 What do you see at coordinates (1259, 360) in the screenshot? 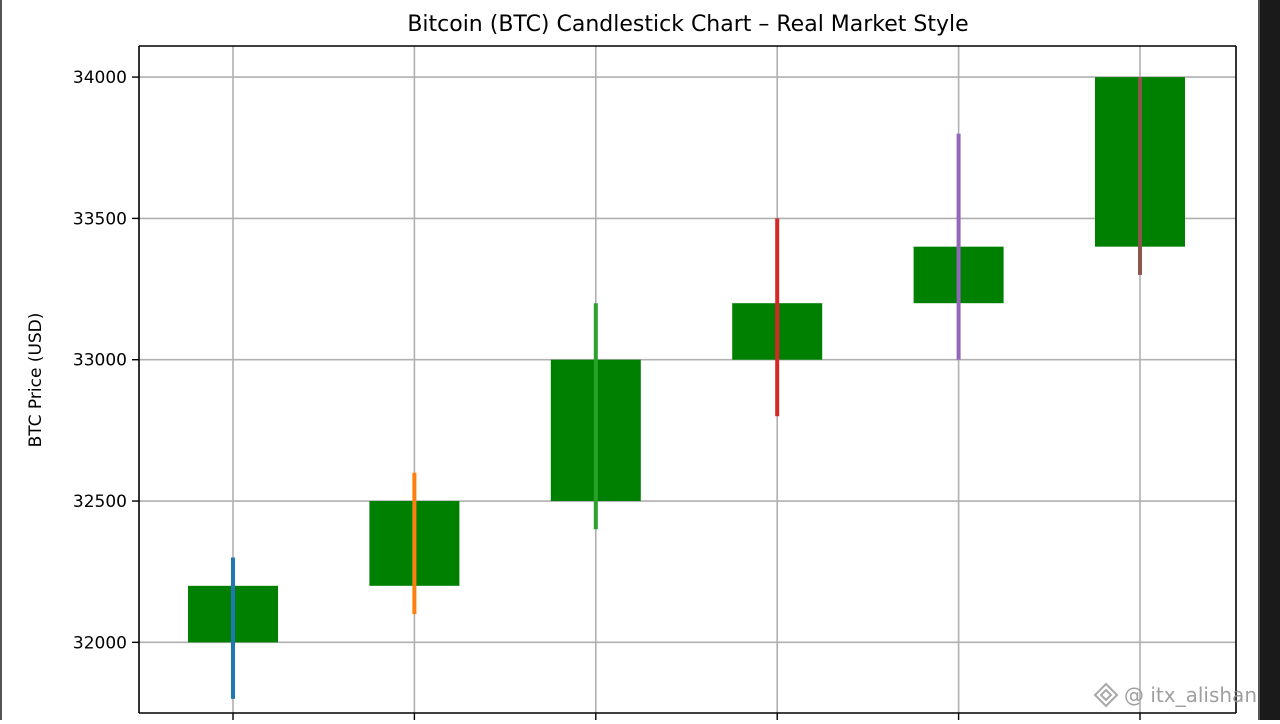
I see `frame-right-border` at bounding box center [1259, 360].